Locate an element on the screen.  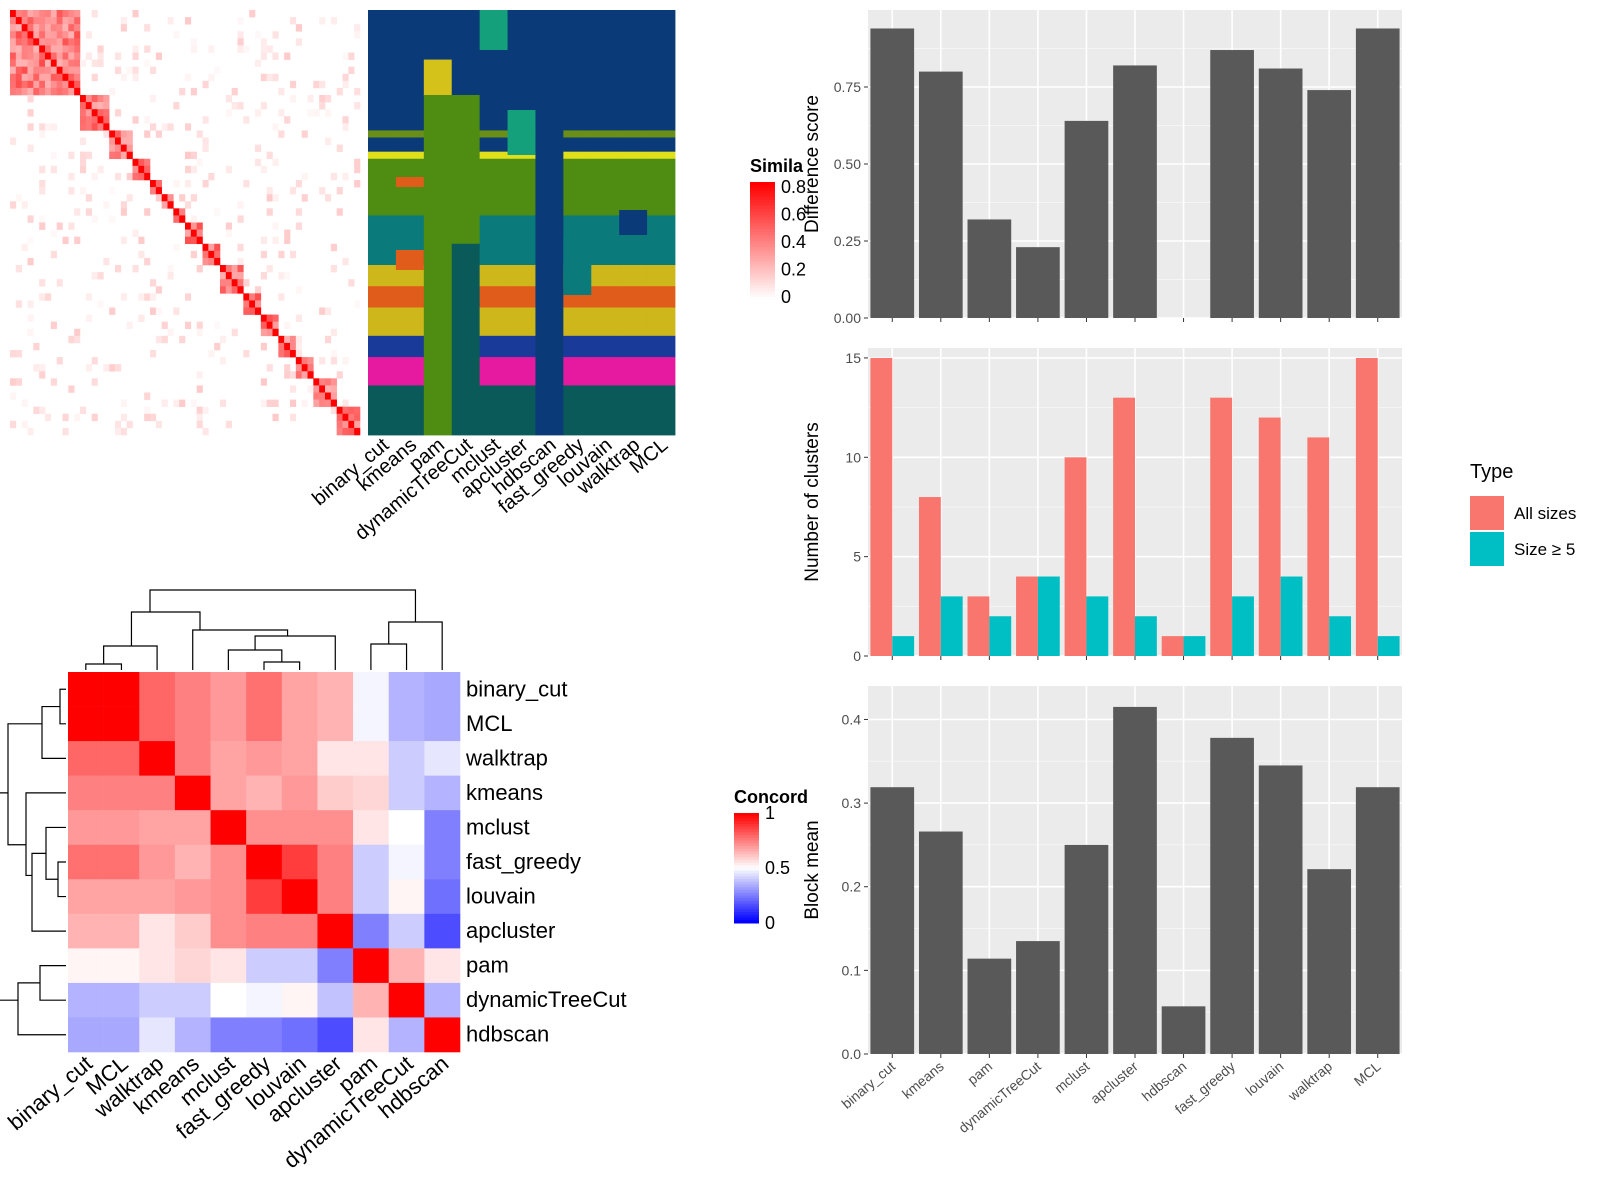
y-tick-label: 0.4 is located at coordinates (852, 719).